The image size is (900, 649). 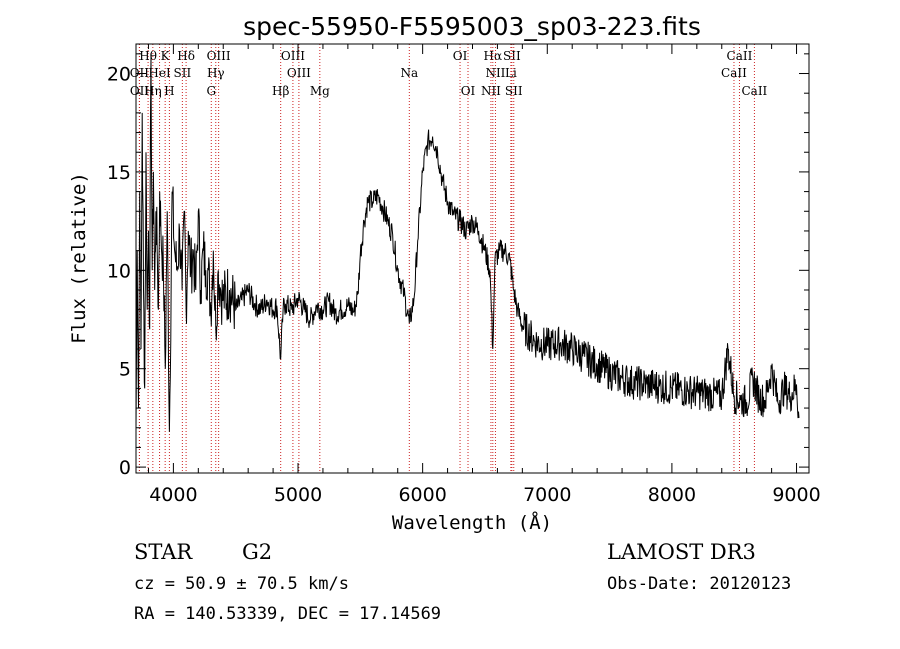 What do you see at coordinates (119, 75) in the screenshot?
I see `y-tick-label-4: 20` at bounding box center [119, 75].